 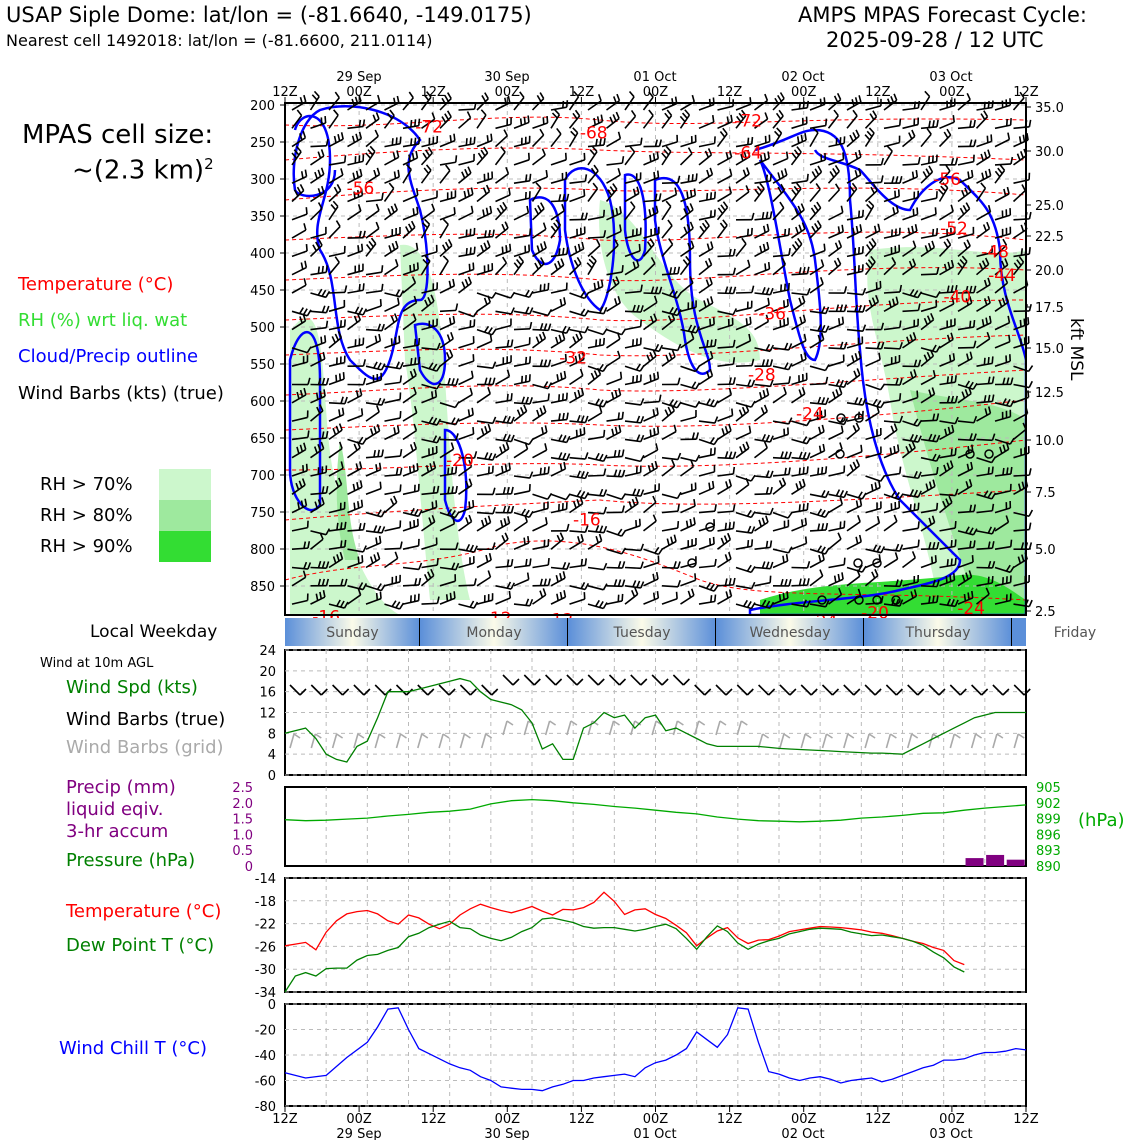 What do you see at coordinates (262, 180) in the screenshot?
I see `p-tick-label-2: 300` at bounding box center [262, 180].